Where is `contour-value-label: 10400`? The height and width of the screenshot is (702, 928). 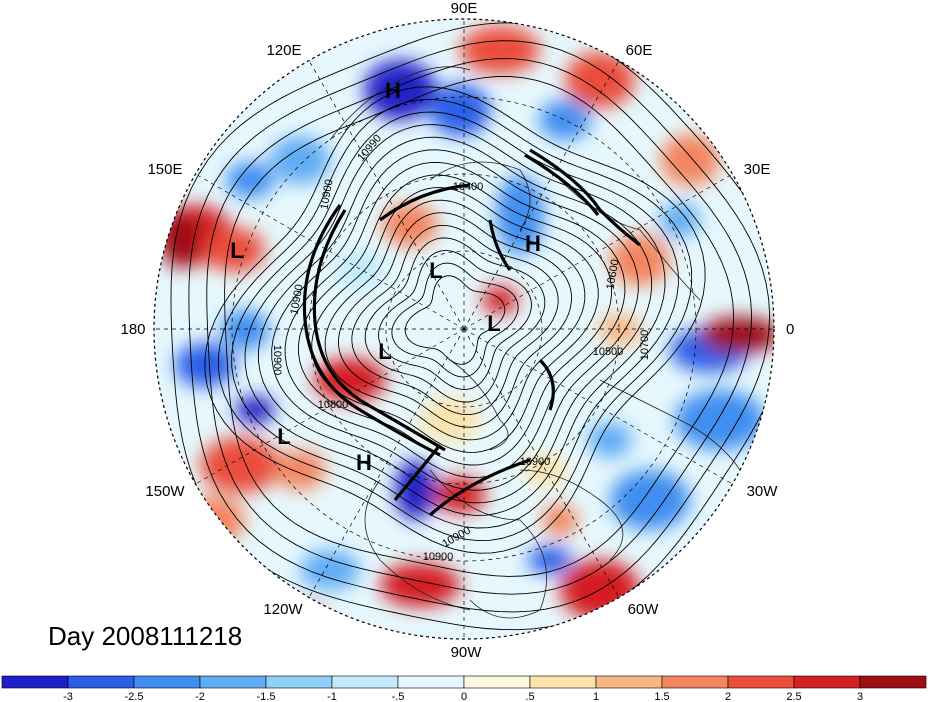 contour-value-label: 10400 is located at coordinates (468, 187).